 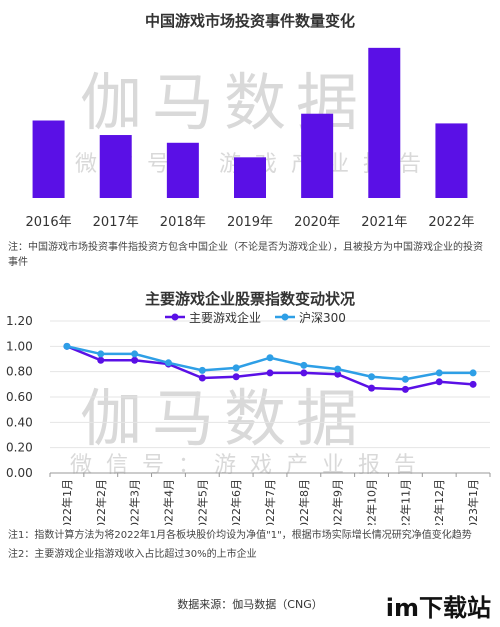 I want to click on x-tick-label: 2022年4月, so click(x=168, y=502).